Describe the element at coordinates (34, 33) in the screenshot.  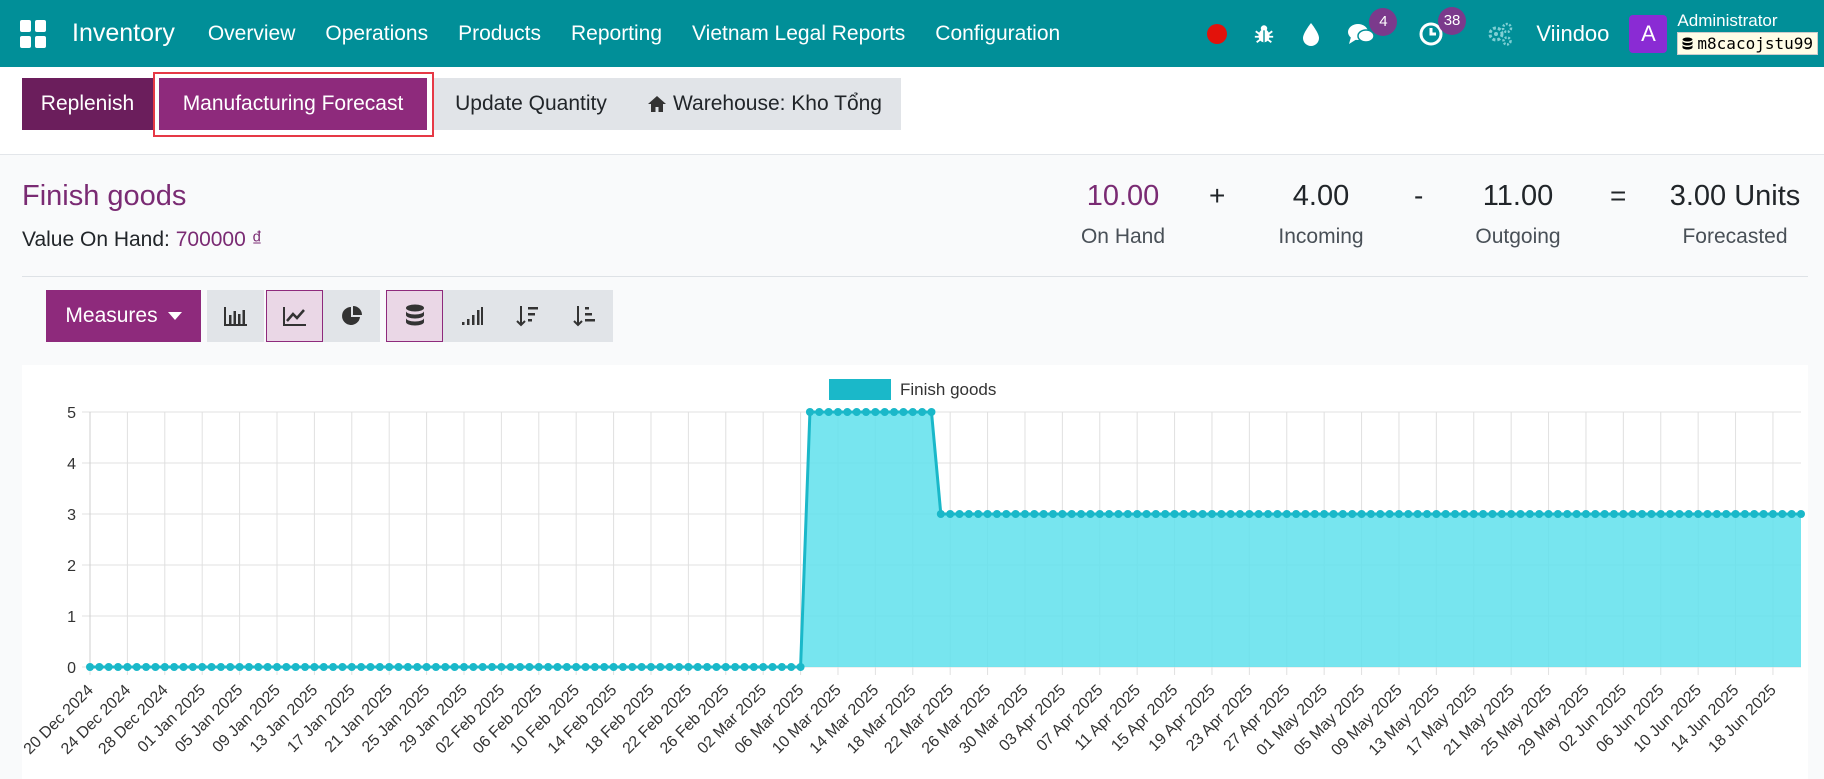
I see `apps-menu-icon` at that location.